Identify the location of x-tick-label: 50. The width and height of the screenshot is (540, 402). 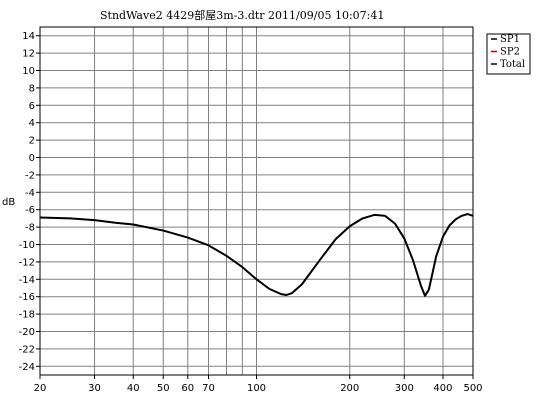
(163, 388).